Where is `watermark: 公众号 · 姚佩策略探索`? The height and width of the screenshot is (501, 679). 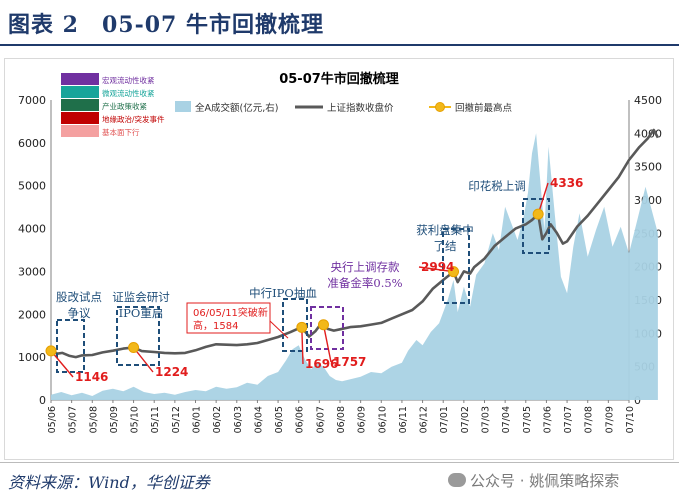
watermark: 公众号 · 姚佩策略探索 is located at coordinates (533, 480).